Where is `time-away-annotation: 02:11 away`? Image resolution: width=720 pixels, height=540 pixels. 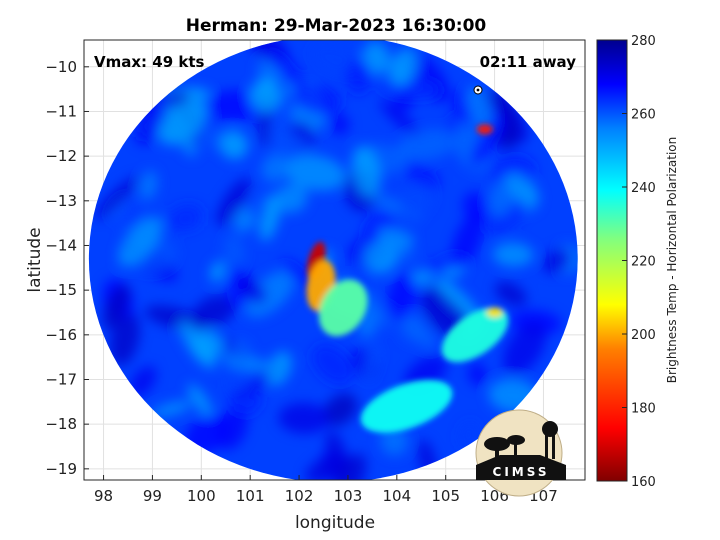 time-away-annotation: 02:11 away is located at coordinates (528, 62).